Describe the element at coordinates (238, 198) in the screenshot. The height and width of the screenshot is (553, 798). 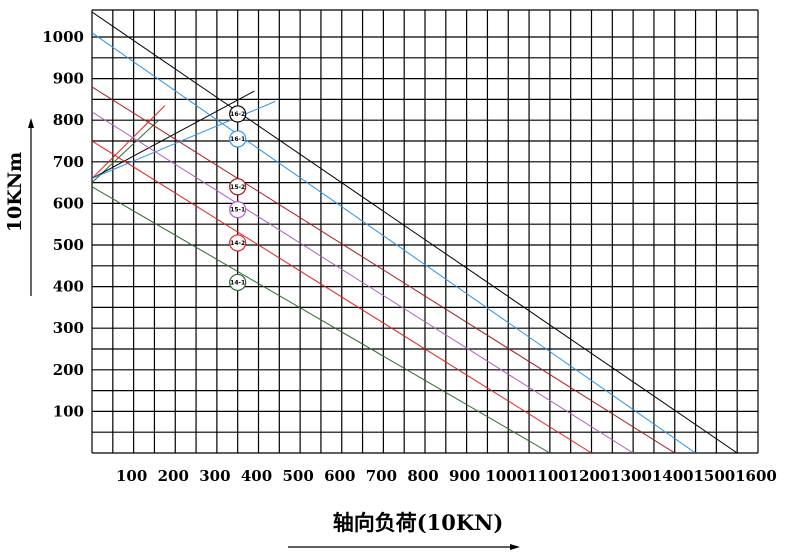
I see `series-markers: 14-1 14-2 15-1 15-2 16-1 16-2` at that location.